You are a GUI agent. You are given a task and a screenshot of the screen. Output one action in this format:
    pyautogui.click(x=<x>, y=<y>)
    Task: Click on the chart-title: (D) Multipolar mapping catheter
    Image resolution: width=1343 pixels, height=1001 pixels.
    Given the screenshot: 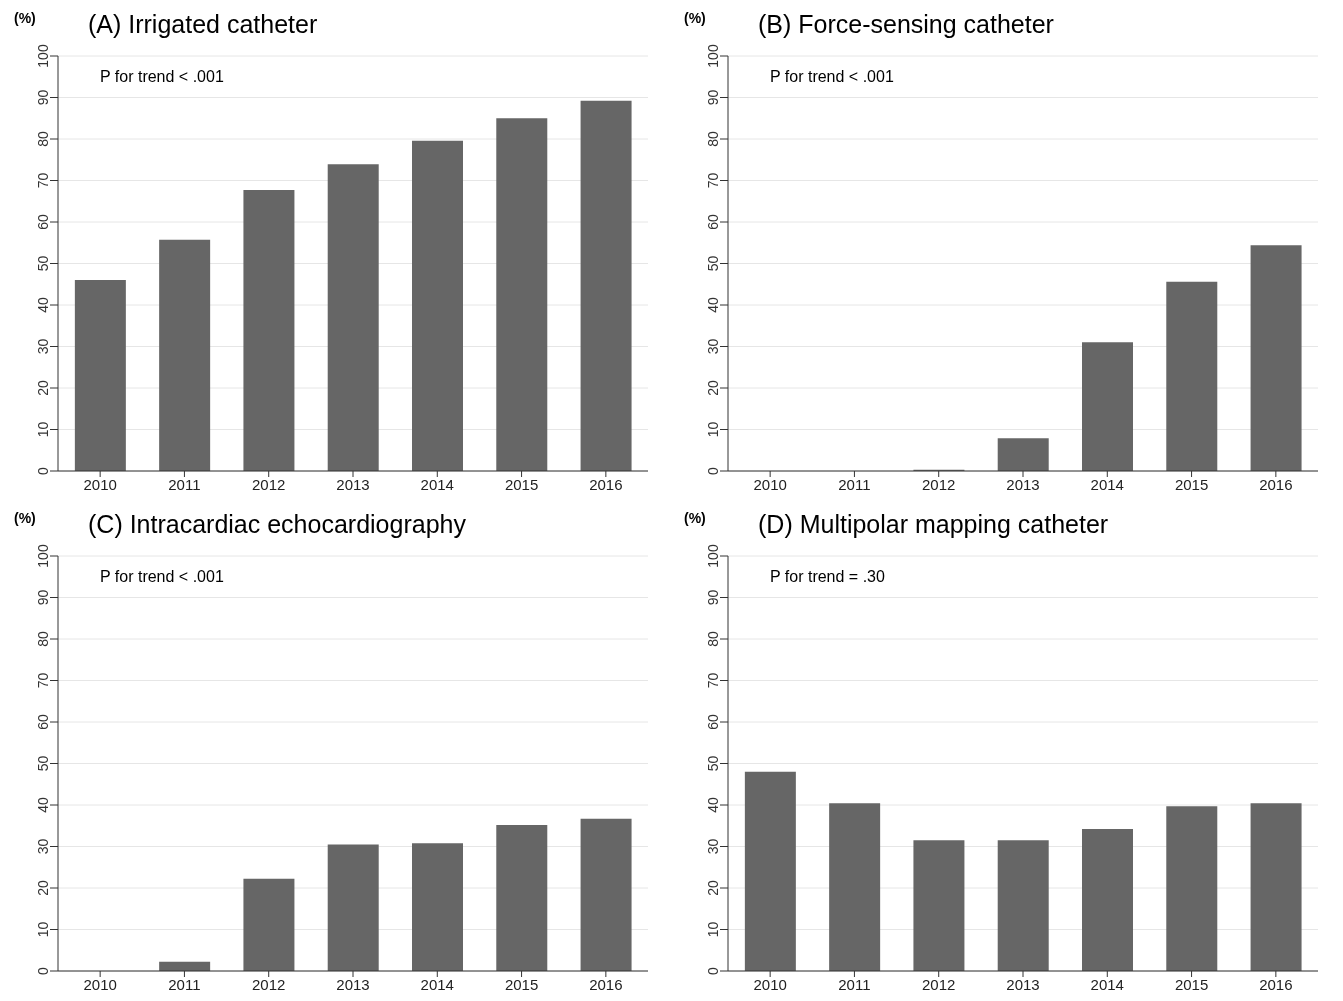 What is the action you would take?
    pyautogui.click(x=933, y=524)
    